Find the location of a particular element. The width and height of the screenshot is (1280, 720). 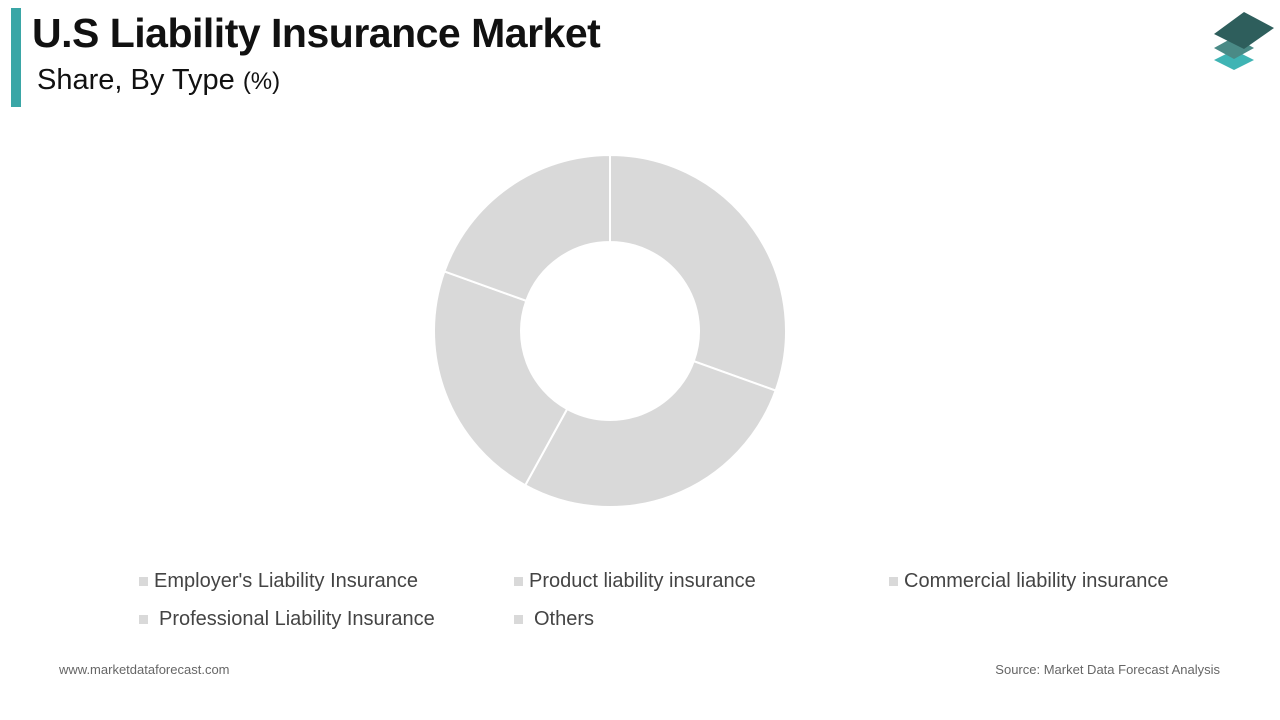

legend-item-commercial: Commercial liability insurance is located at coordinates (1029, 581).